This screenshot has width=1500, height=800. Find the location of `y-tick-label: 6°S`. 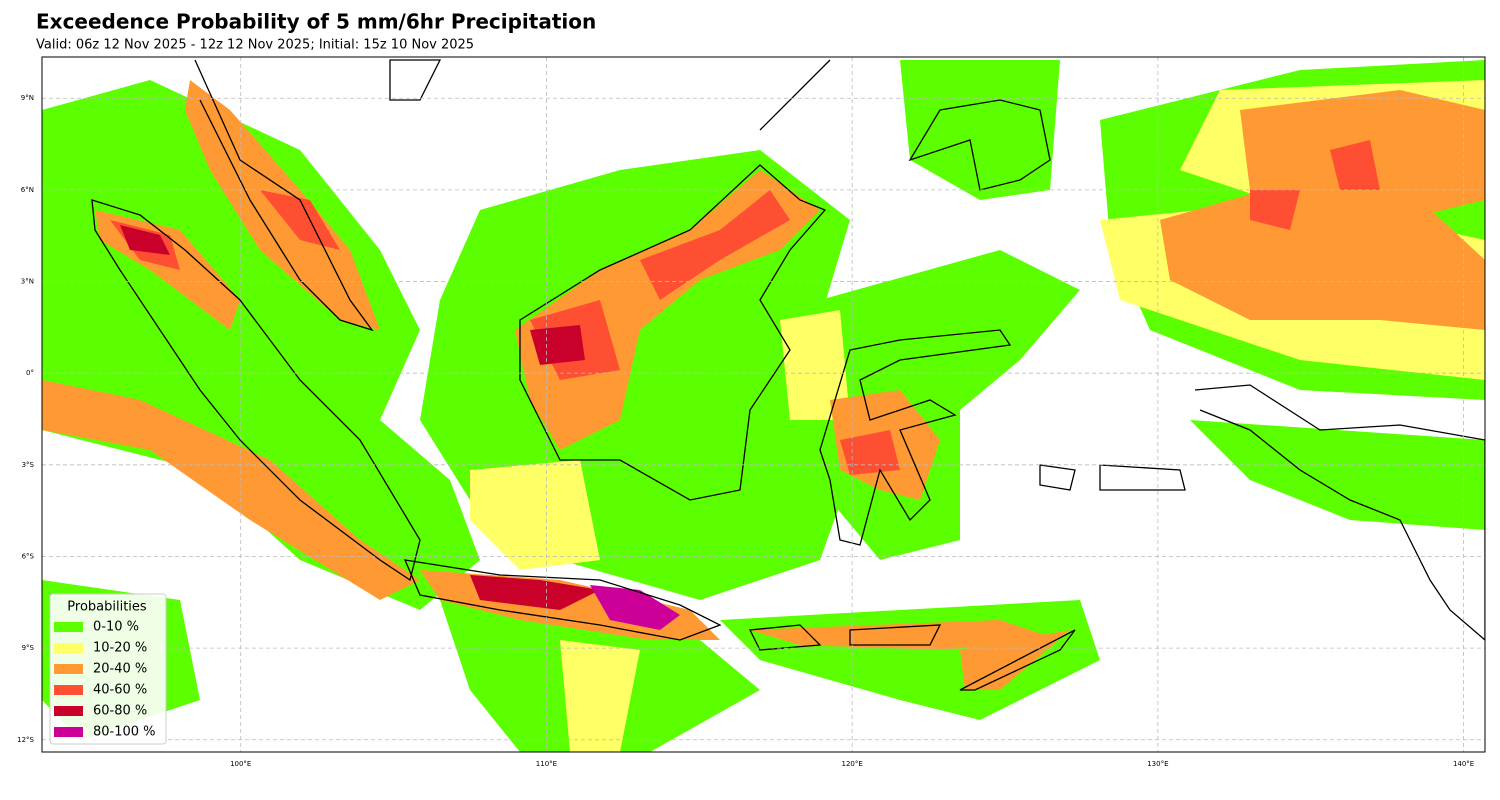

y-tick-label: 6°S is located at coordinates (28, 556).